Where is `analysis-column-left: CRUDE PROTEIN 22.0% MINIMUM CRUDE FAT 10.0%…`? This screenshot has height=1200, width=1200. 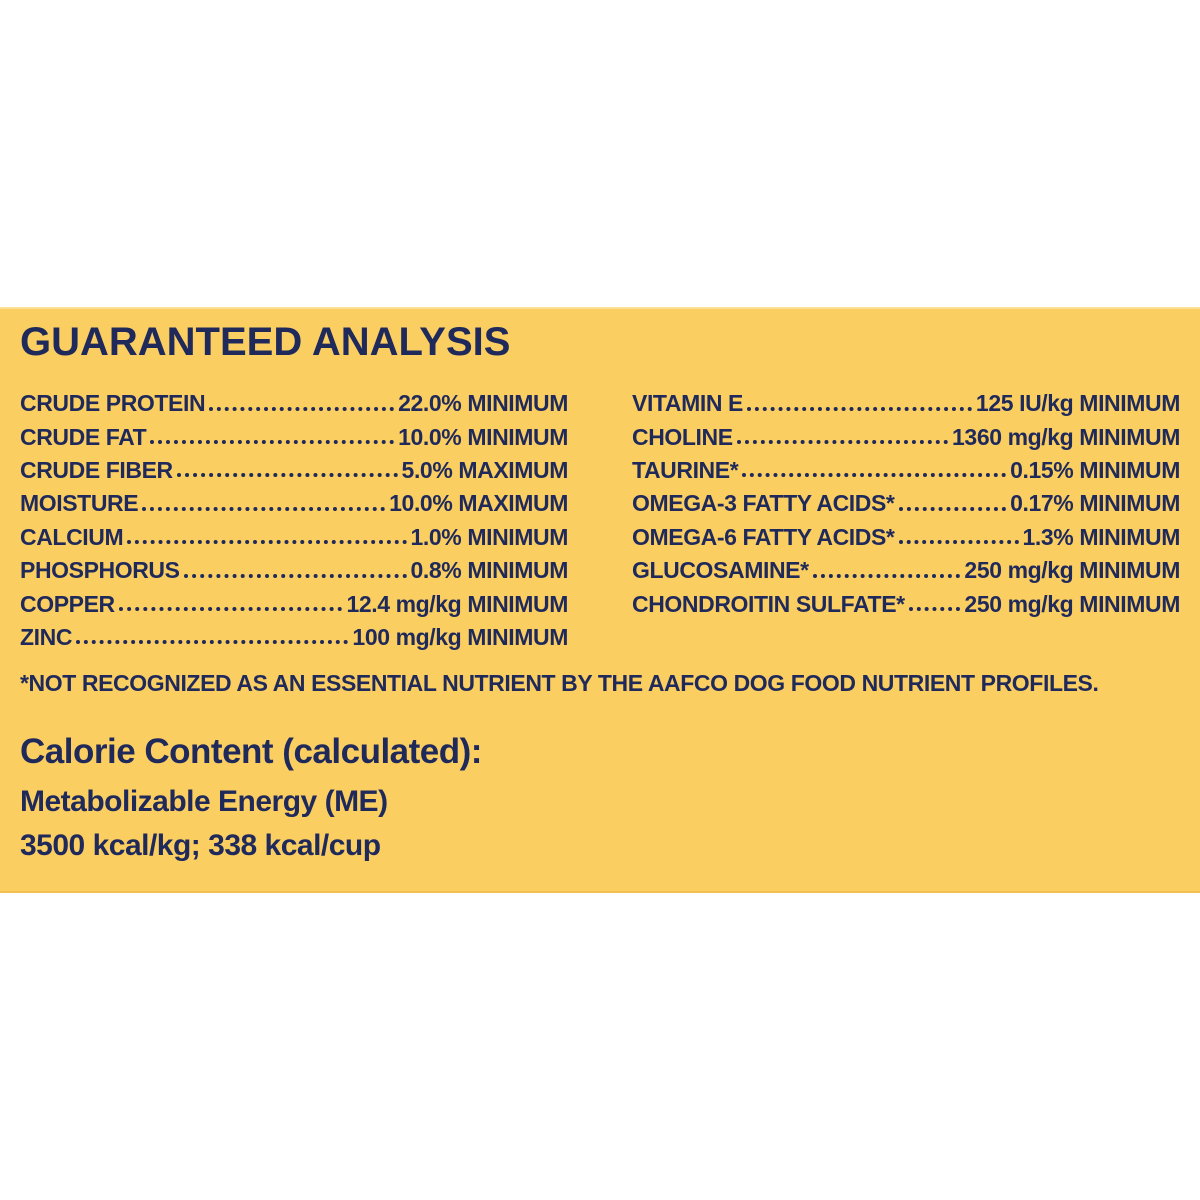 analysis-column-left: CRUDE PROTEIN 22.0% MINIMUM CRUDE FAT 10.0%… is located at coordinates (294, 520).